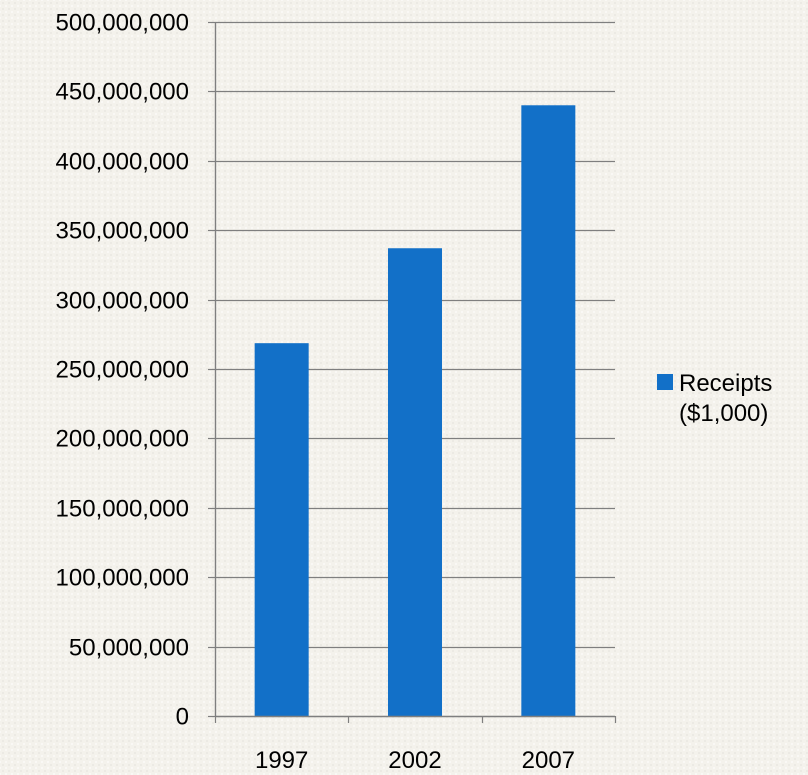  What do you see at coordinates (281, 529) in the screenshot?
I see `bar-1997` at bounding box center [281, 529].